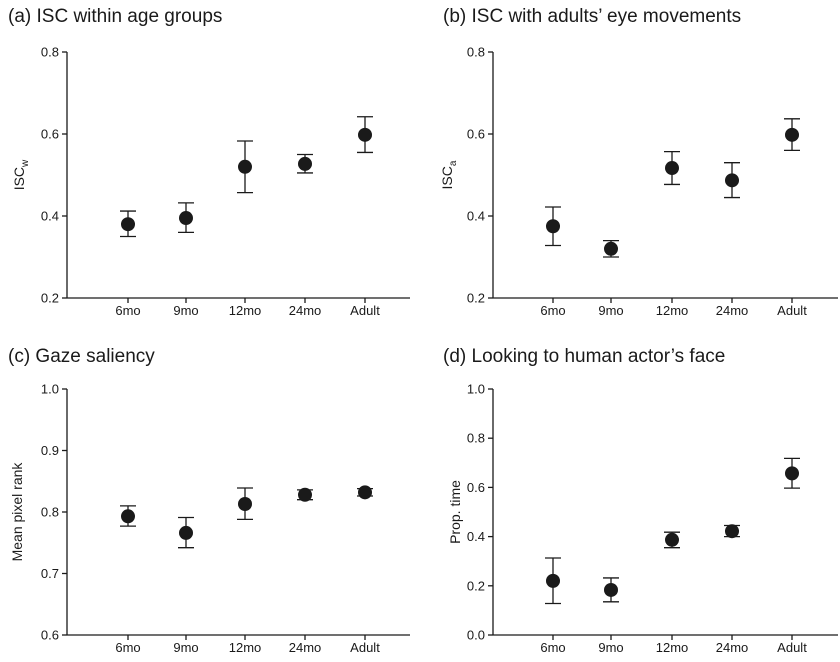  I want to click on y-axis-label: Mean pixel rank, so click(17, 512).